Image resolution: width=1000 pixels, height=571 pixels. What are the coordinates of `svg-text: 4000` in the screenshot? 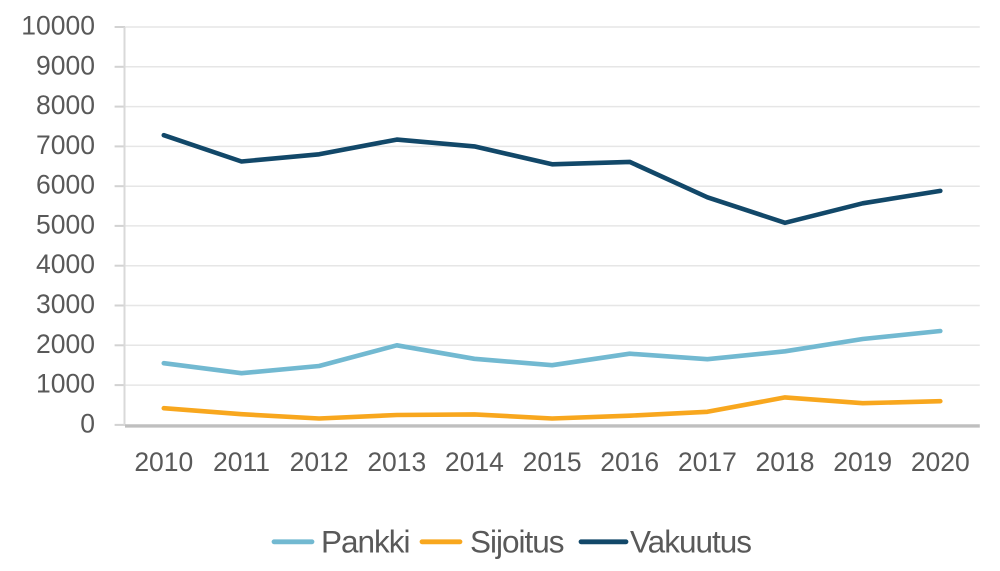 It's located at (65, 264).